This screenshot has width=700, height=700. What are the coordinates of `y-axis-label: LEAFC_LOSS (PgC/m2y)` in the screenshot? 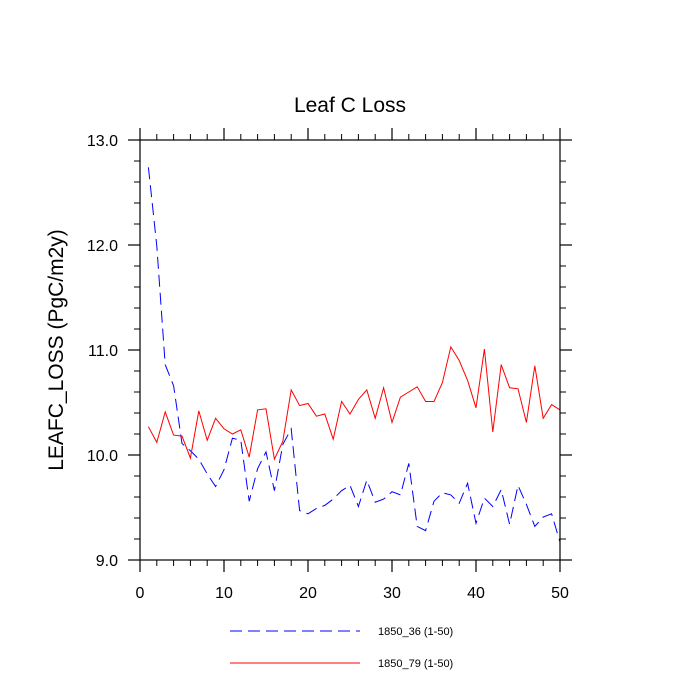 It's located at (56, 350).